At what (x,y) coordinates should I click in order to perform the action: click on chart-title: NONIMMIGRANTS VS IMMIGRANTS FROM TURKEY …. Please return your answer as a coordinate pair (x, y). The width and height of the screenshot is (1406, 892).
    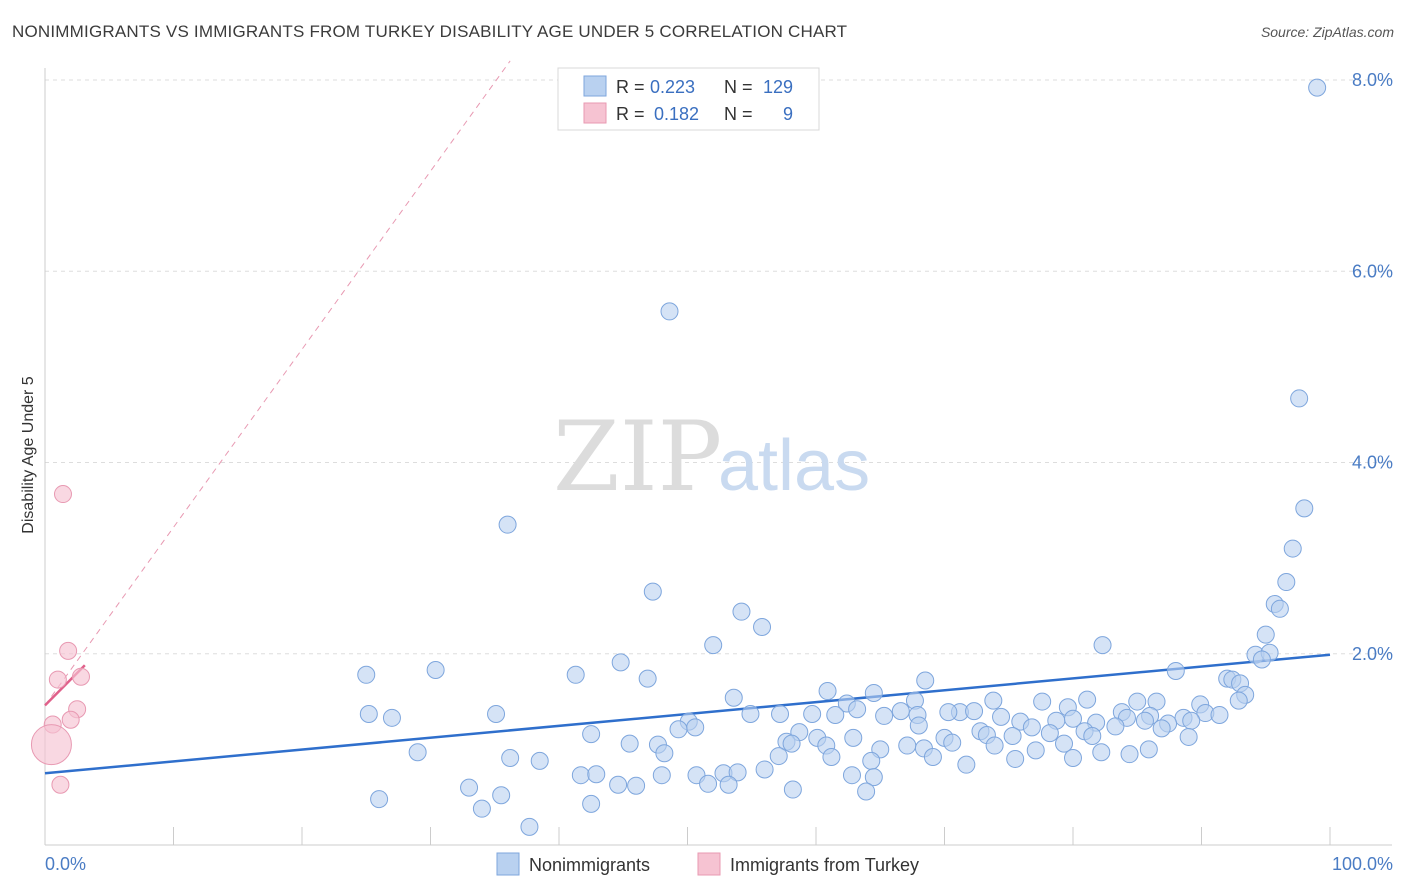
    Looking at the image, I should click on (430, 31).